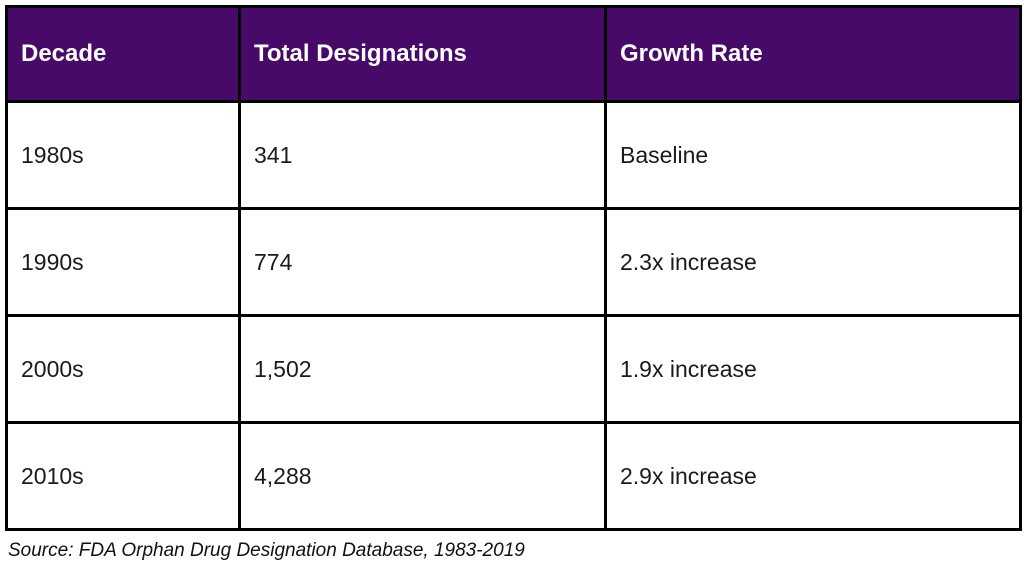  Describe the element at coordinates (813, 476) in the screenshot. I see `table-cell-growth: 2.9x increase` at that location.